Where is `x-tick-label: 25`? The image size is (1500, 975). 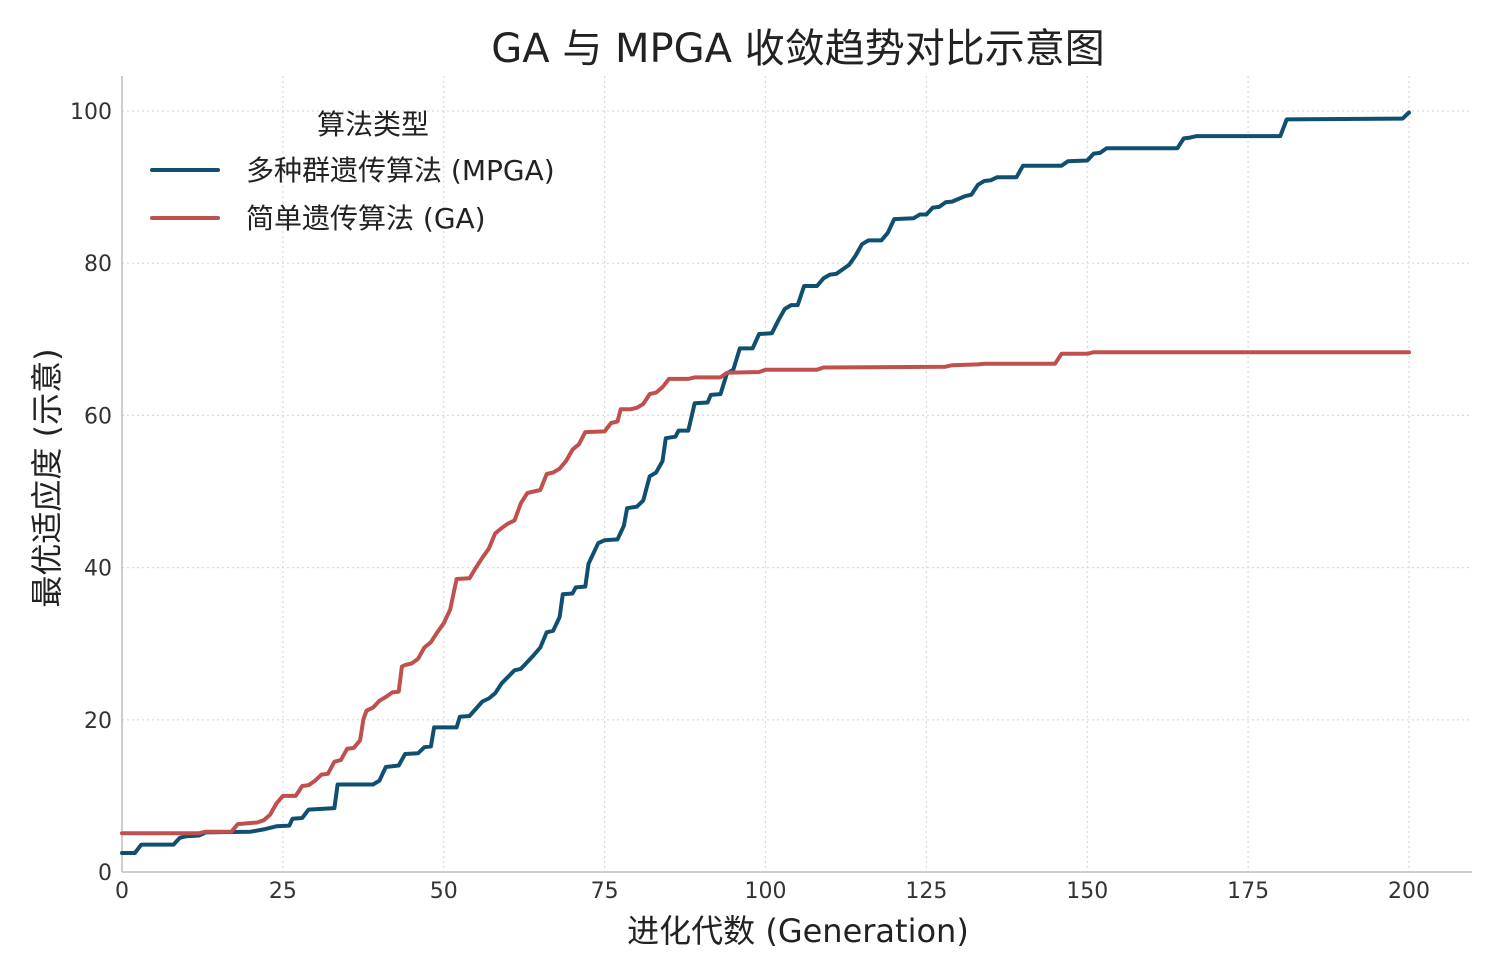
x-tick-label: 25 is located at coordinates (283, 891).